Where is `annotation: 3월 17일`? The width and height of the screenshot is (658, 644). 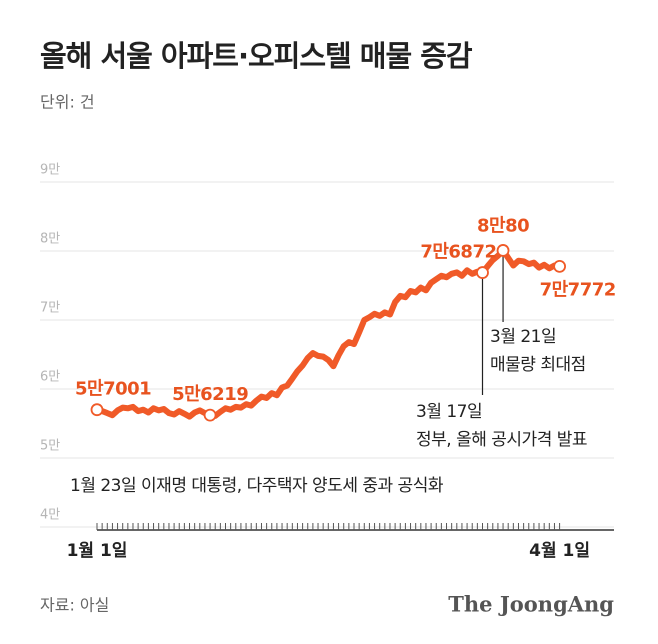
annotation: 3월 17일 is located at coordinates (449, 412).